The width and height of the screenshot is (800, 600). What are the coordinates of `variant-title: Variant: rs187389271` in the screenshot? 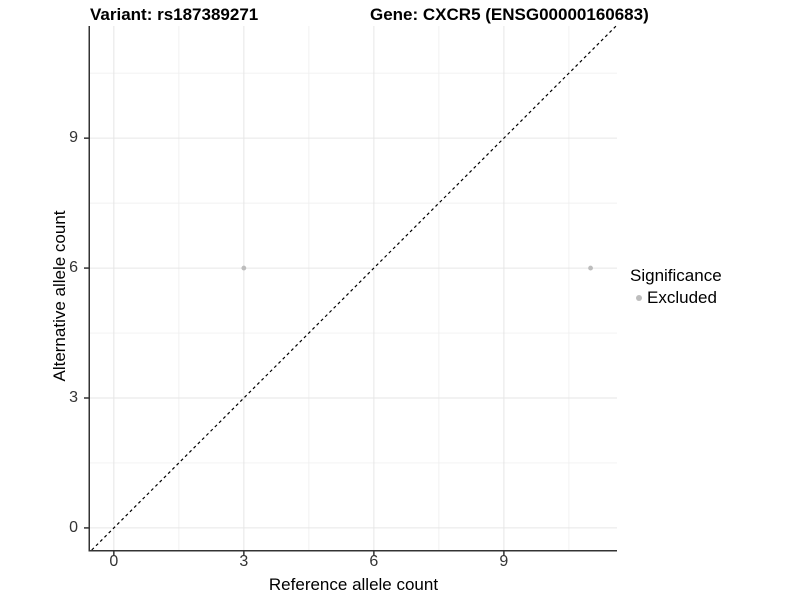 It's located at (174, 14).